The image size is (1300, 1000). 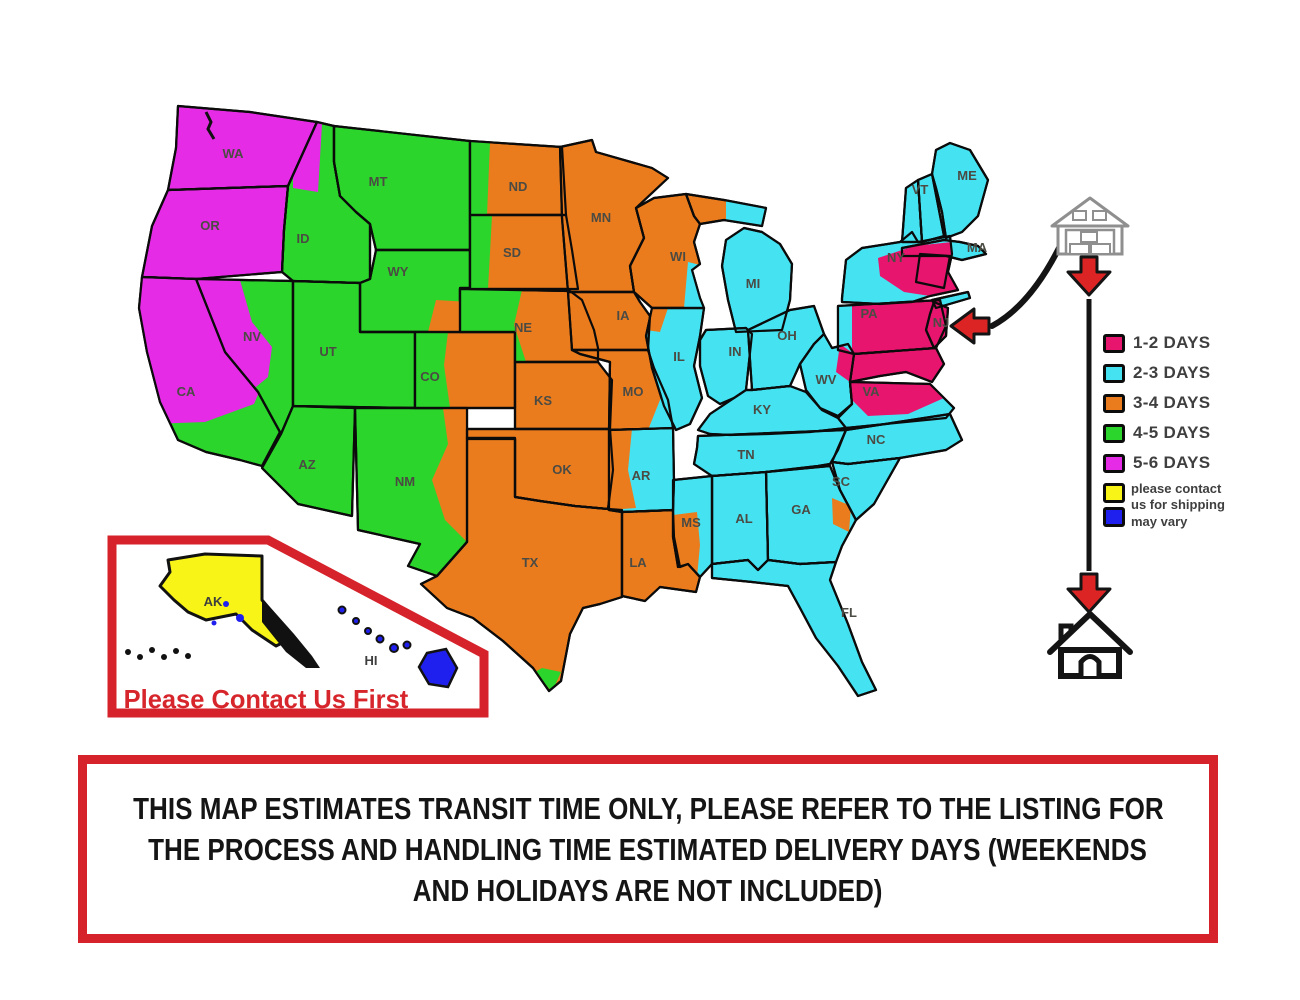 I want to click on zone-patch-ga_c, so click(x=841, y=515).